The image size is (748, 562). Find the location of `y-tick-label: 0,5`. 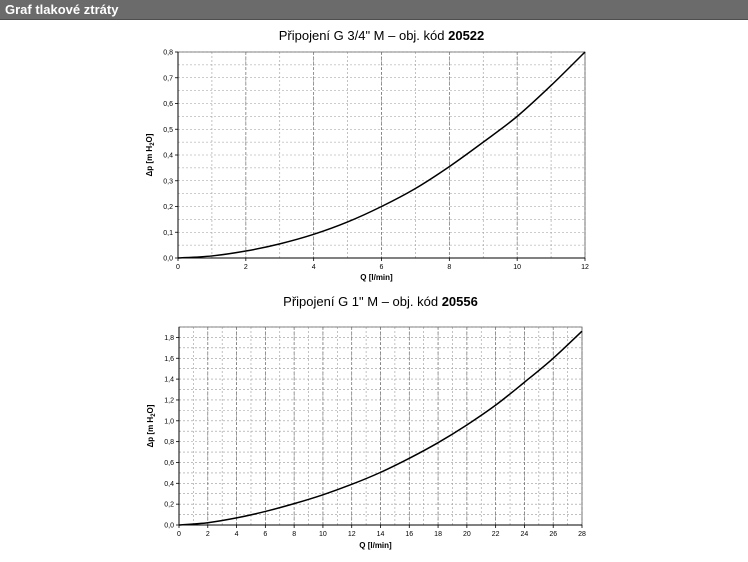

y-tick-label: 0,5 is located at coordinates (168, 130).